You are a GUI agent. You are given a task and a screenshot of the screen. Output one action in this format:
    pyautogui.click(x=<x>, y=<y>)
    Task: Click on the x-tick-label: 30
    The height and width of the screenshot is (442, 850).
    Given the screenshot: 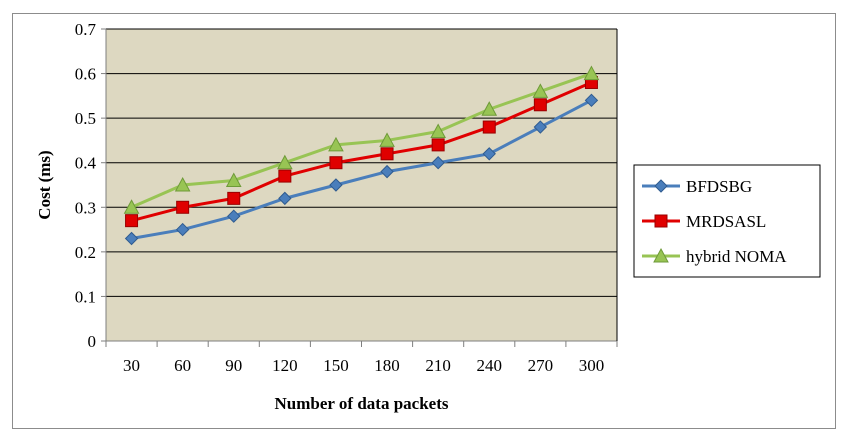 What is the action you would take?
    pyautogui.click(x=131, y=365)
    